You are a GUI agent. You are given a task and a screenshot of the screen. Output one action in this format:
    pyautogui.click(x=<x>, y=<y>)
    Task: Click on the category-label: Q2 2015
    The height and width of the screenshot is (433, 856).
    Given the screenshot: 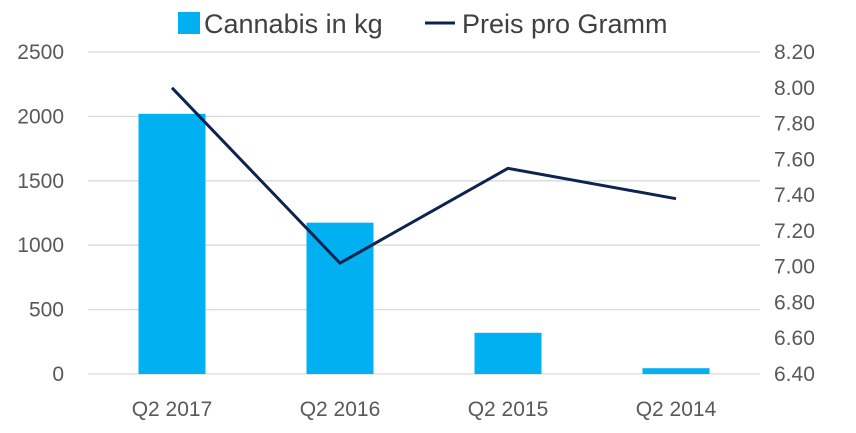 What is the action you would take?
    pyautogui.click(x=508, y=409)
    